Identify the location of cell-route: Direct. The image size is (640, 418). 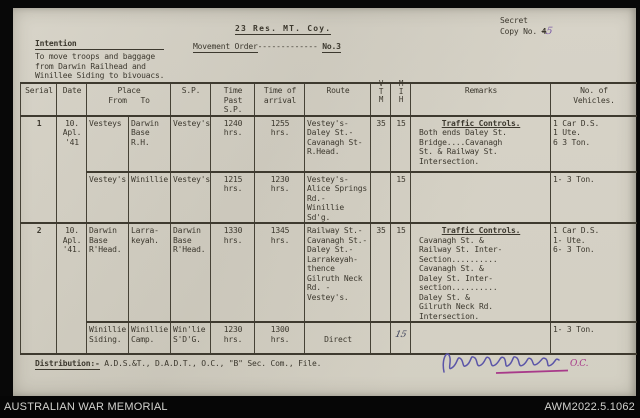
(337, 338).